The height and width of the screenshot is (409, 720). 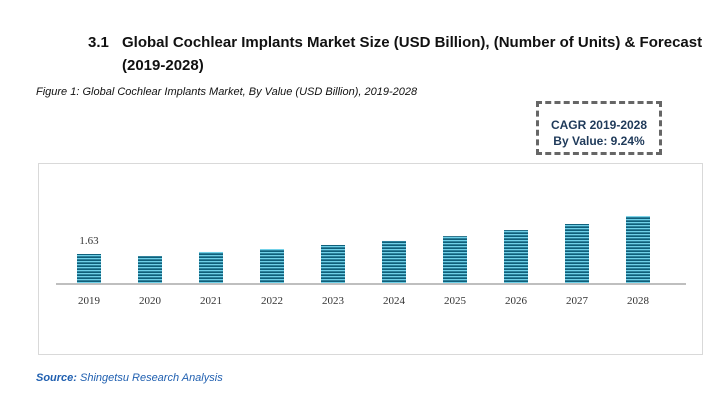 I want to click on bar-2021, so click(x=211, y=267).